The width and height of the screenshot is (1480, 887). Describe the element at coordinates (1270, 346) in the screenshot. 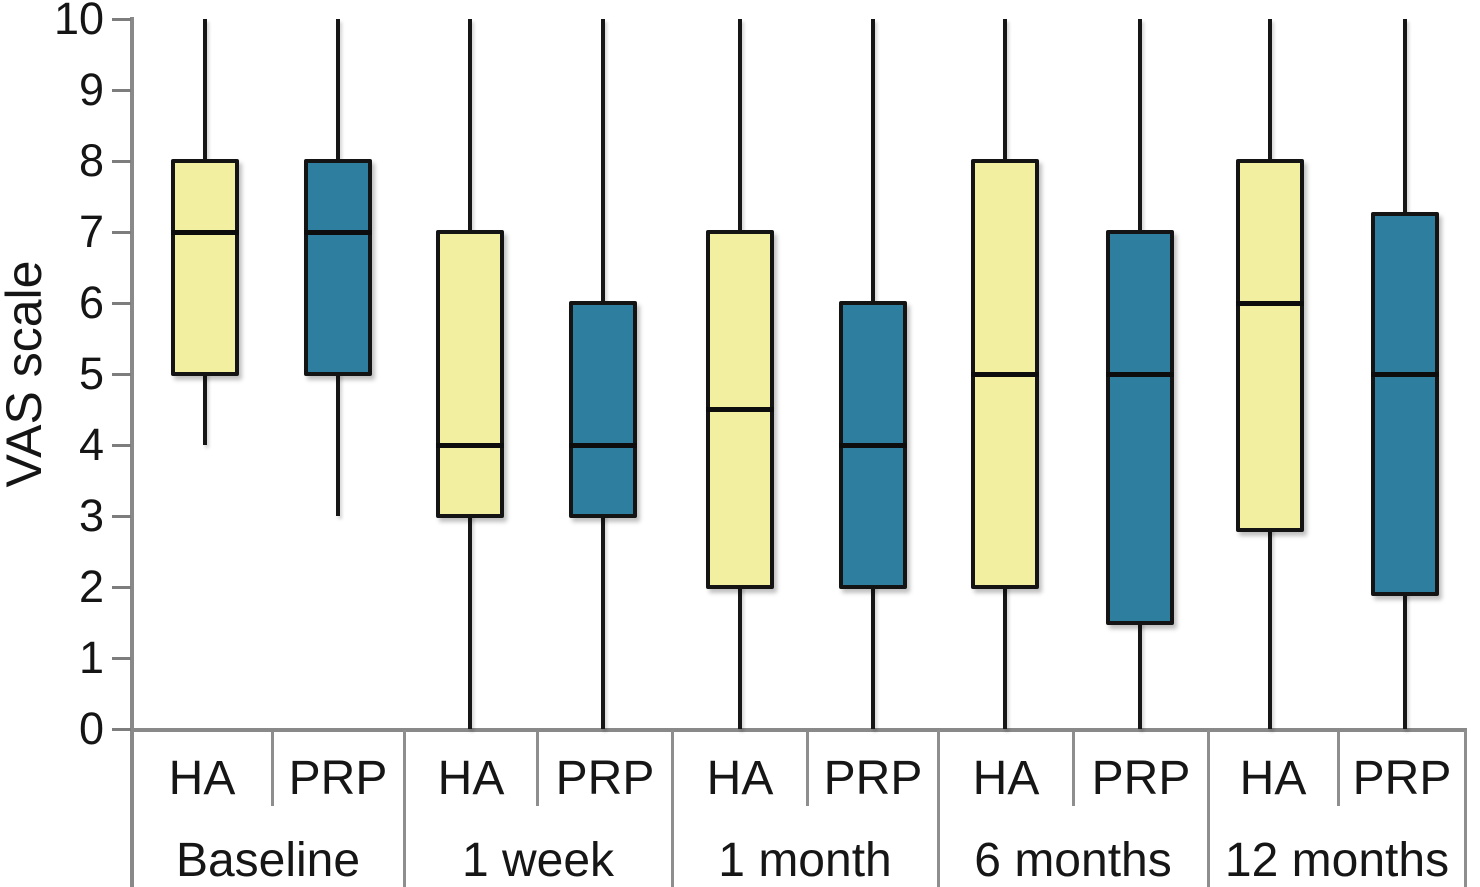

I see `box-ha-12-months` at that location.